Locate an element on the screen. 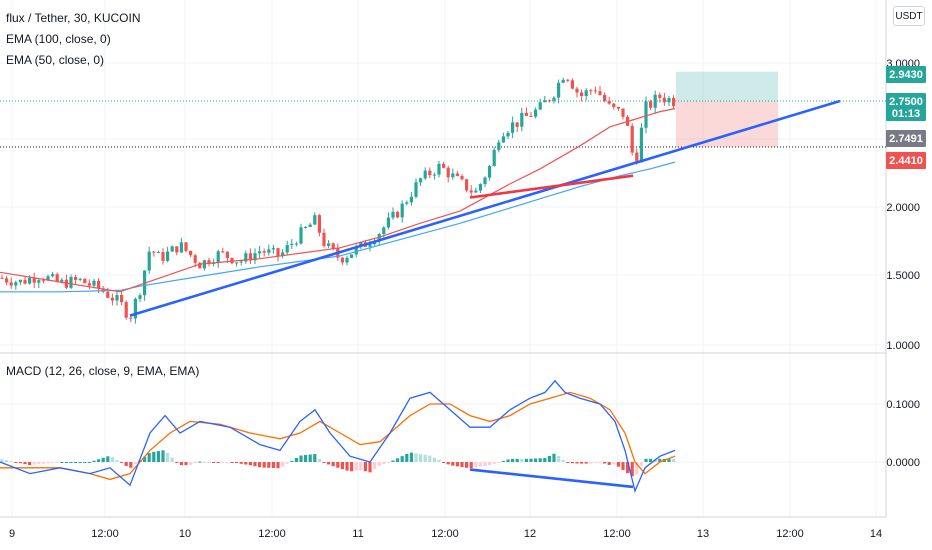 The height and width of the screenshot is (550, 932). legend-ema50: EMA (50, close, 0) is located at coordinates (55, 60).